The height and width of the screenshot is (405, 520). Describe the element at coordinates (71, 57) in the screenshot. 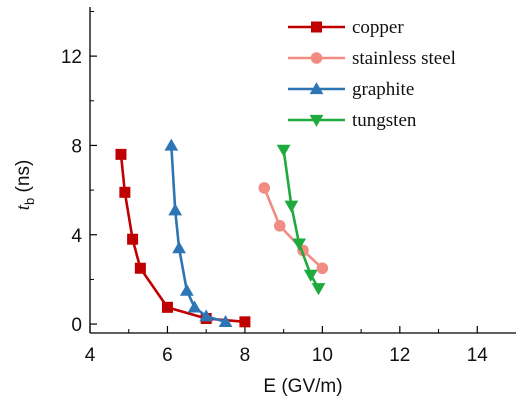

I see `y-tick-label: 12` at that location.